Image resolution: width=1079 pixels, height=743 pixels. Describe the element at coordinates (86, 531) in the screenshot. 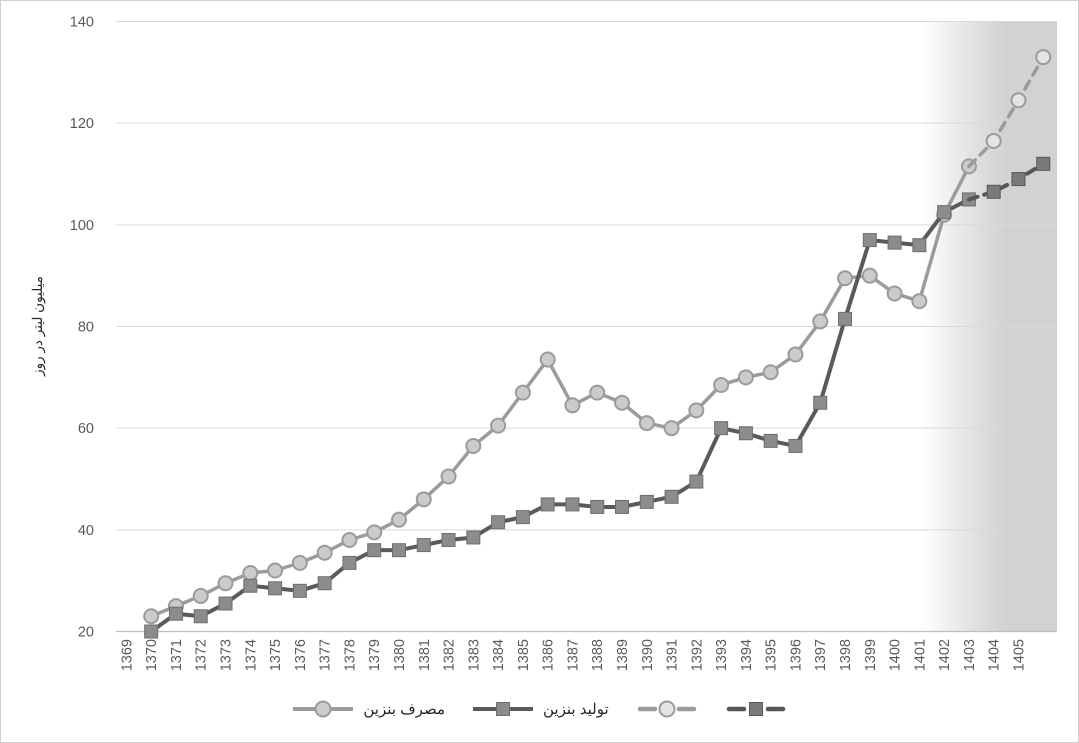

I see `y-tick-label: 40` at that location.